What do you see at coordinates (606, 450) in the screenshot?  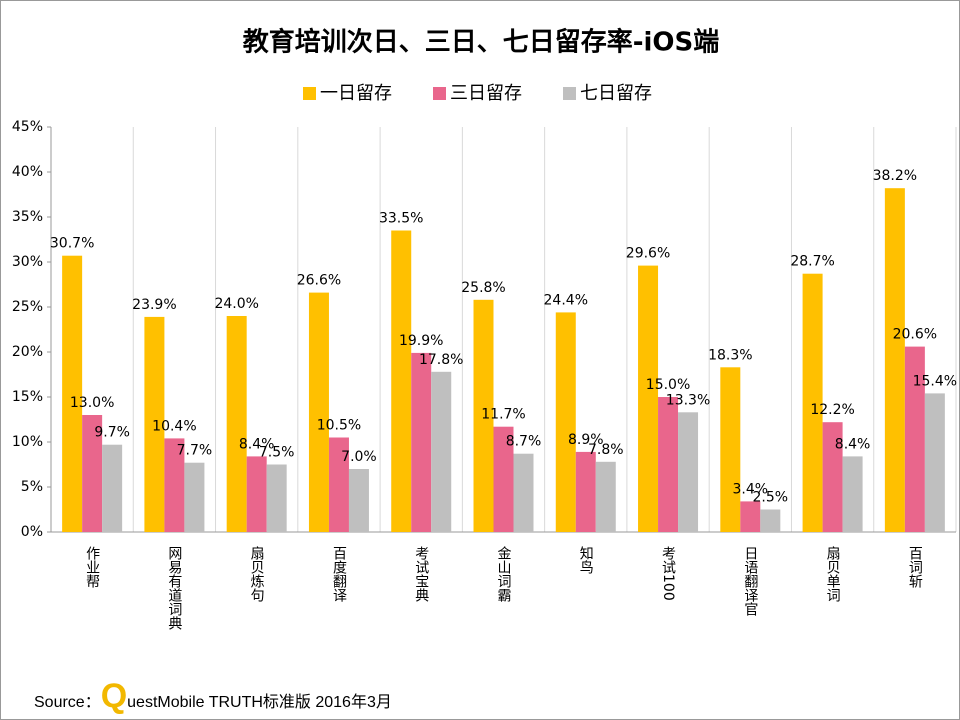 I see `value-label: 7.8%` at bounding box center [606, 450].